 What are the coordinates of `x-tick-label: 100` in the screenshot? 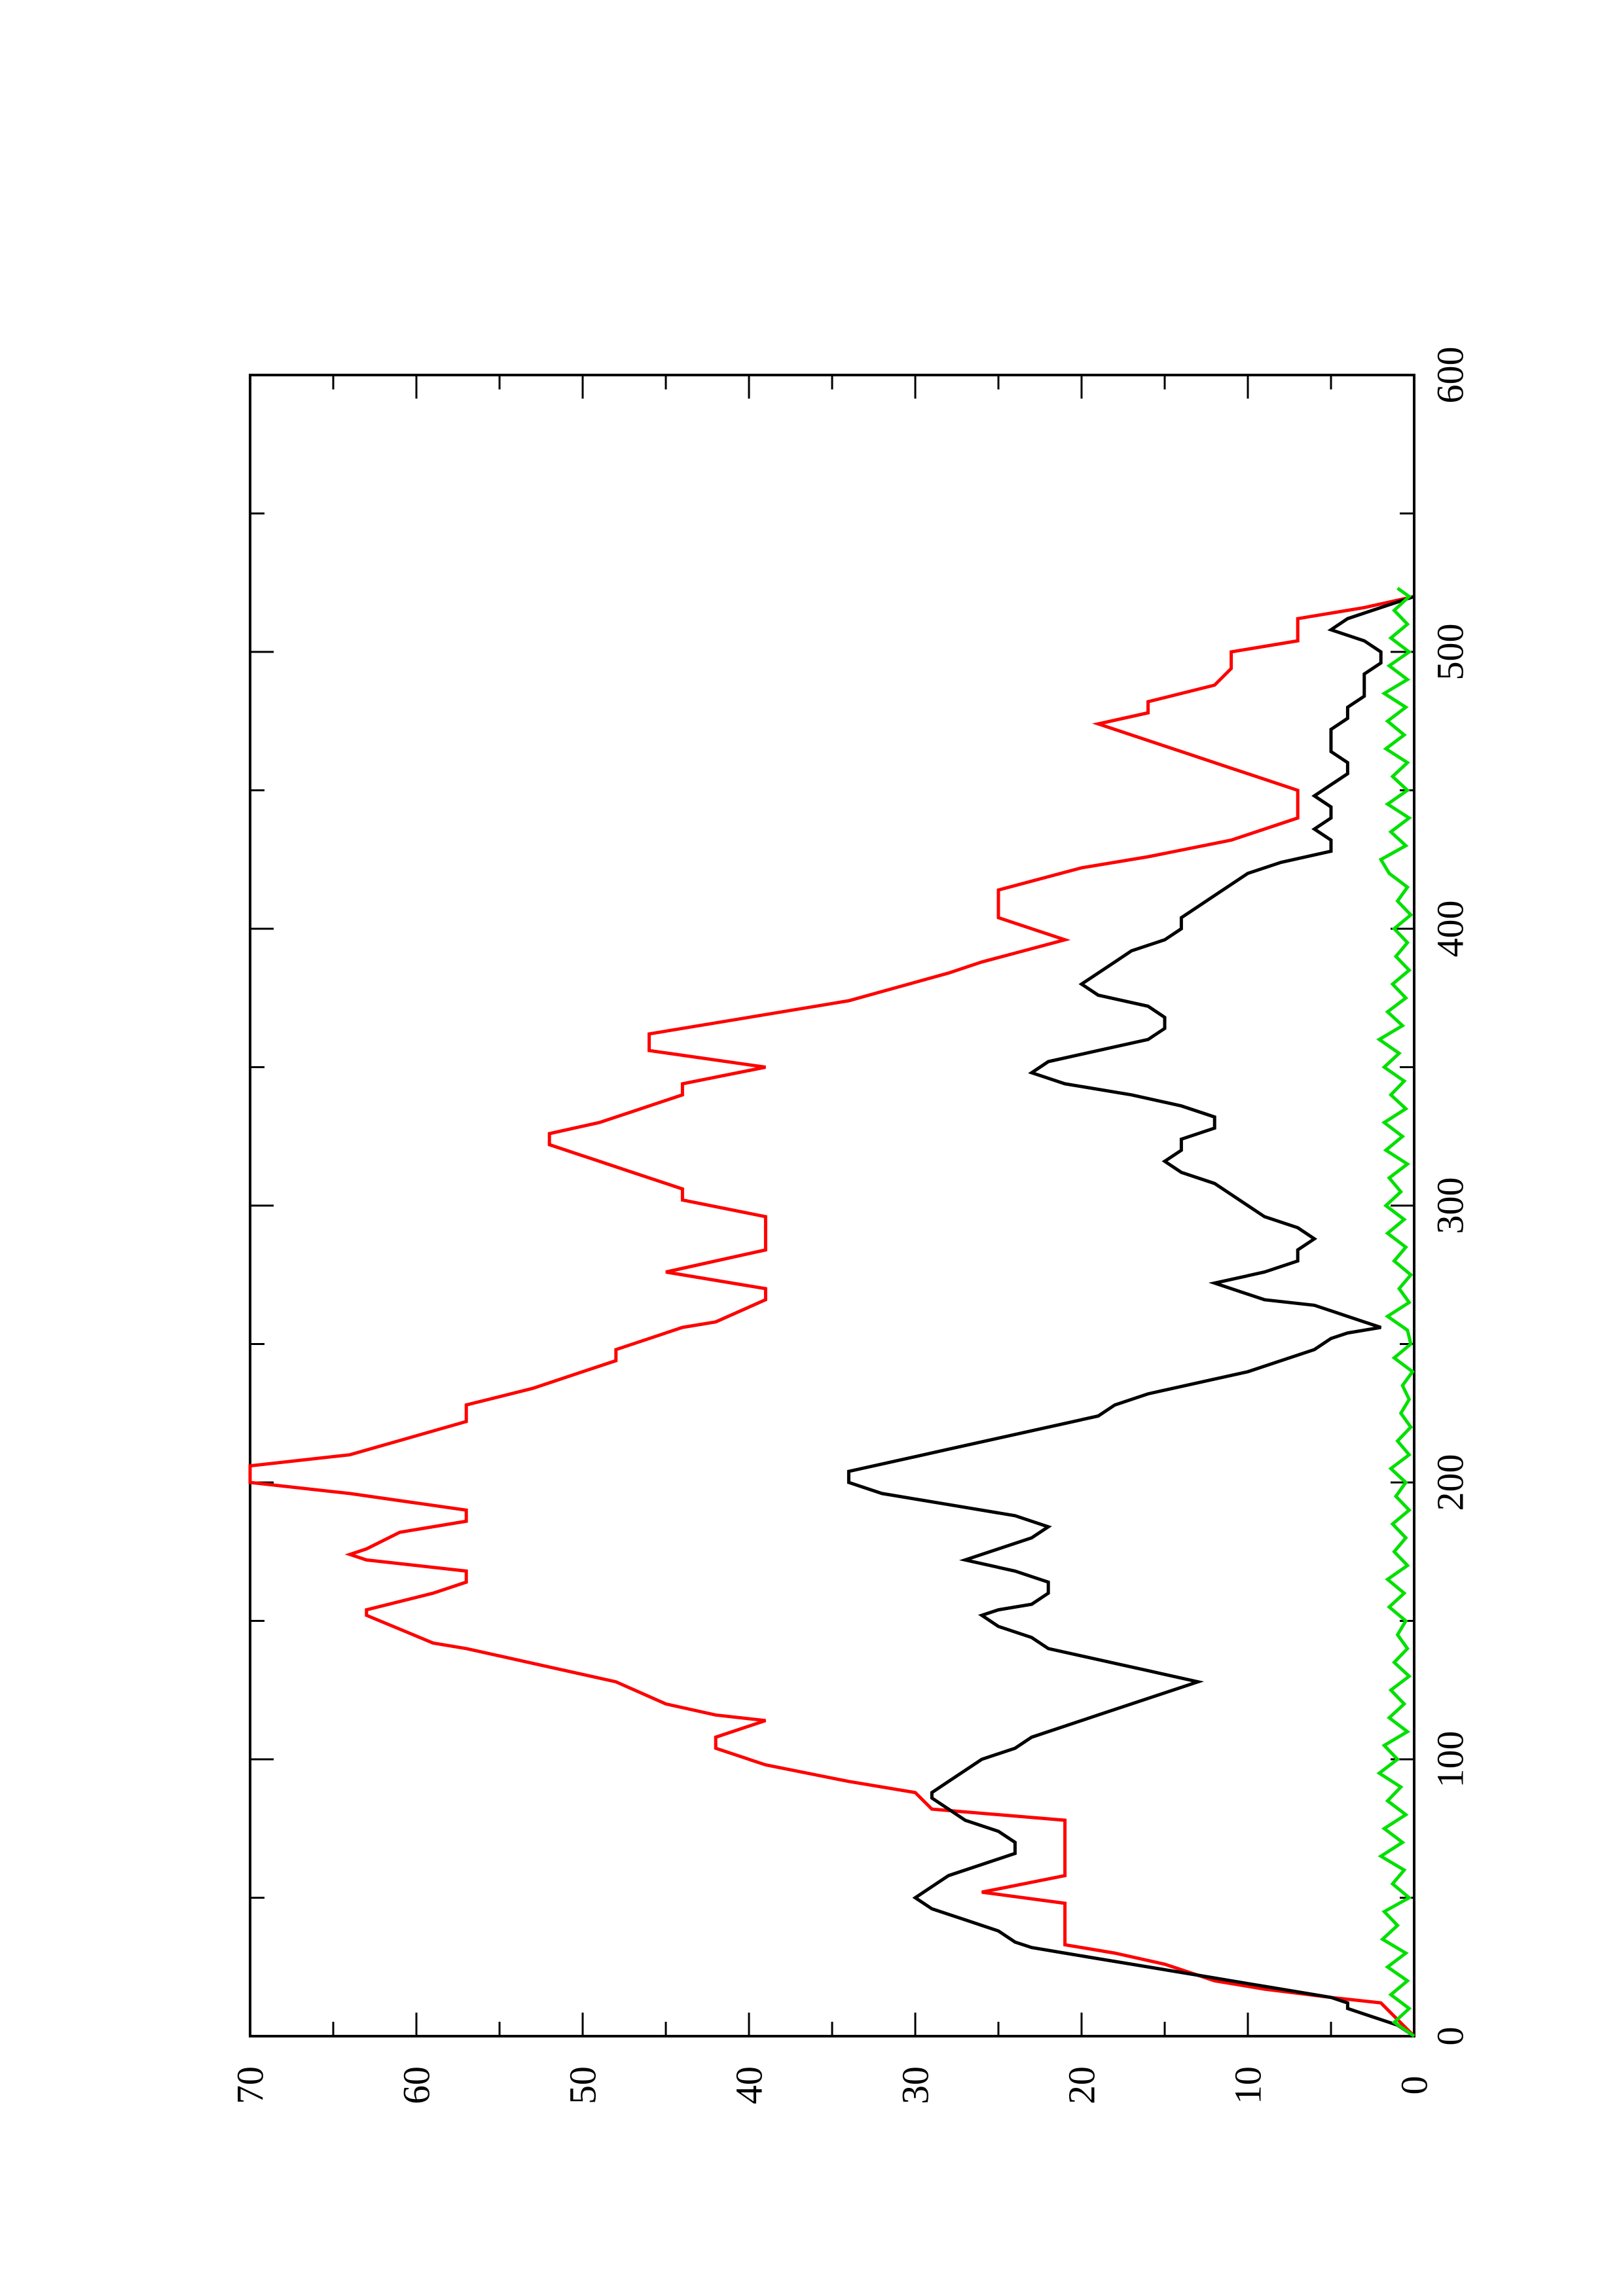 It's located at (1450, 1759).